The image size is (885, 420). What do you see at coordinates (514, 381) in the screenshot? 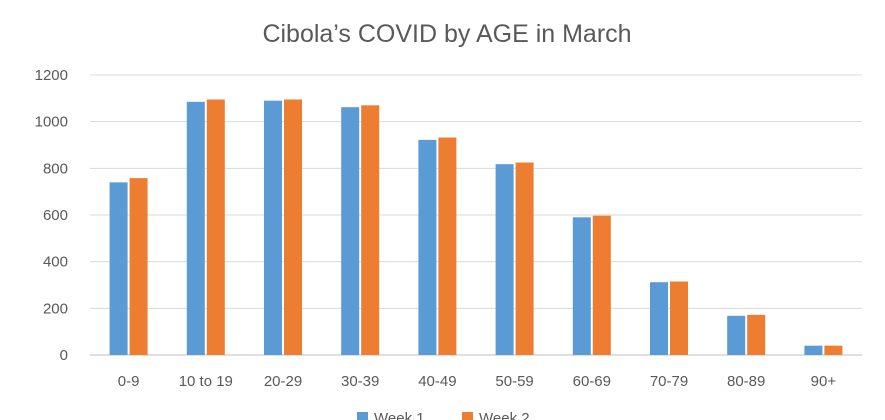
I see `x-tick-label: 50-59` at bounding box center [514, 381].